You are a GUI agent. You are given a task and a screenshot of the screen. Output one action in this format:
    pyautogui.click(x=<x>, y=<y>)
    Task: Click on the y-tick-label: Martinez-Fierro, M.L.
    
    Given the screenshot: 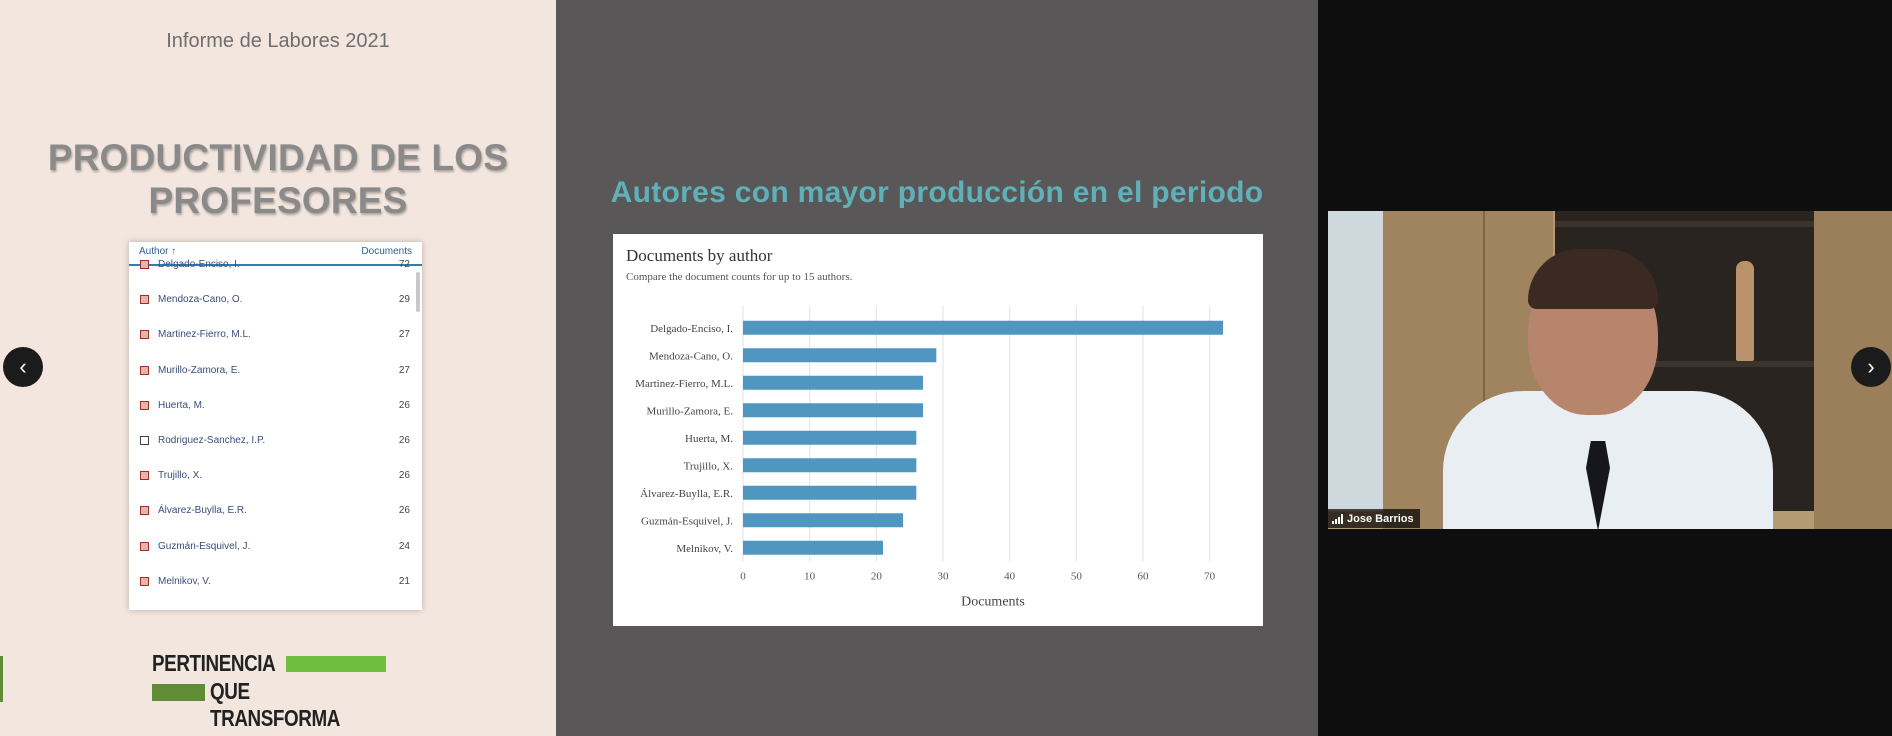 What is the action you would take?
    pyautogui.click(x=684, y=384)
    